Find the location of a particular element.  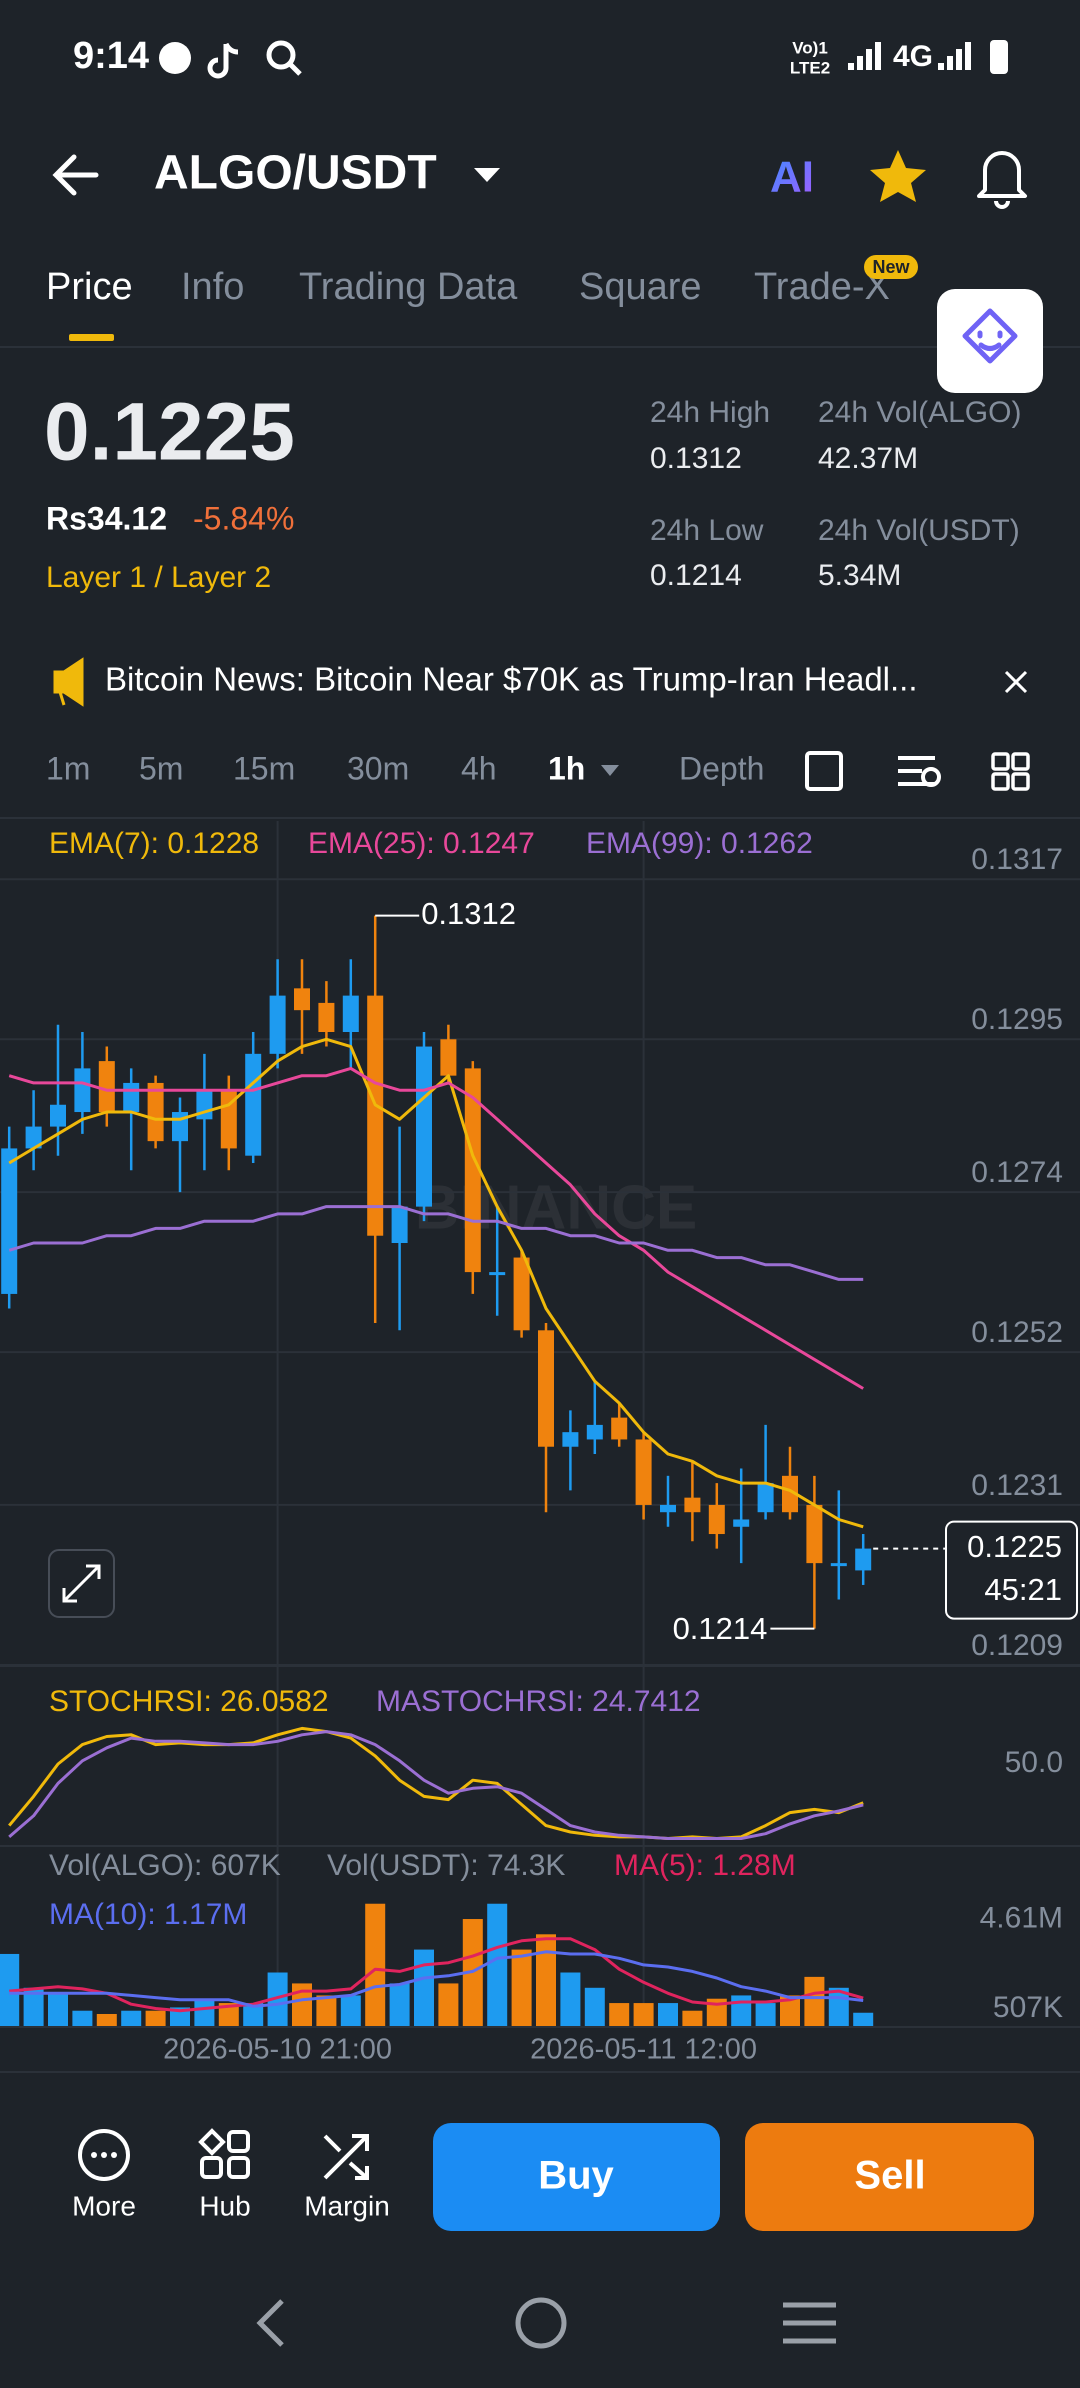

interval: 30m is located at coordinates (378, 768).